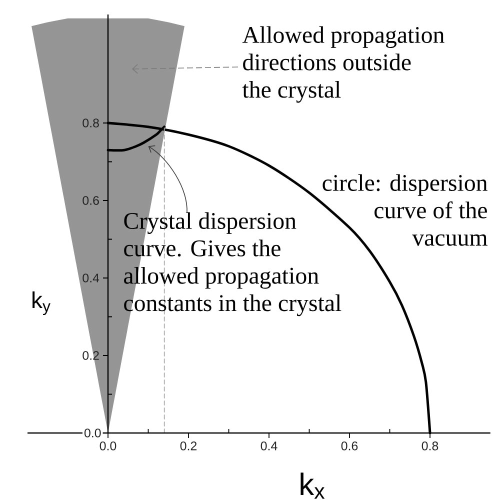  I want to click on x-tick-label: 0.0, so click(108, 446).